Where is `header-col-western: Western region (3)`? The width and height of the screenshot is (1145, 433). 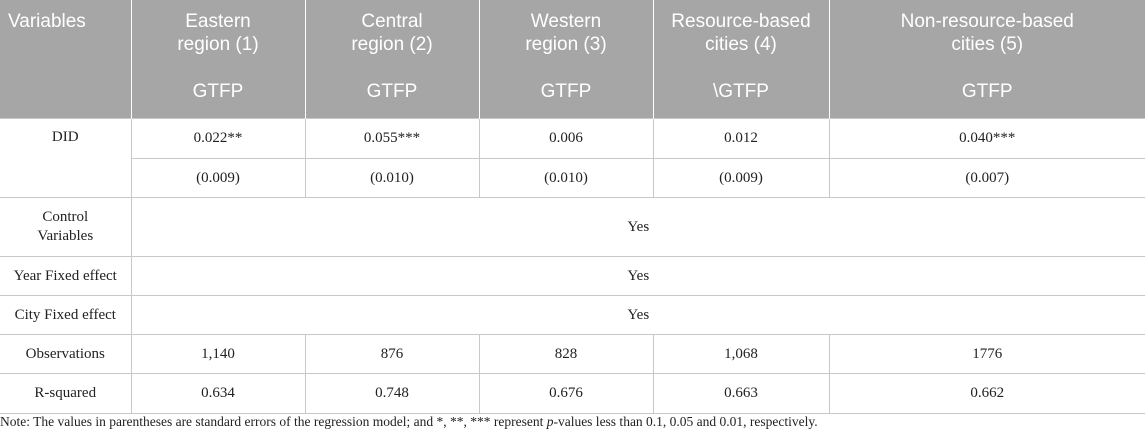 header-col-western: Western region (3) is located at coordinates (566, 32).